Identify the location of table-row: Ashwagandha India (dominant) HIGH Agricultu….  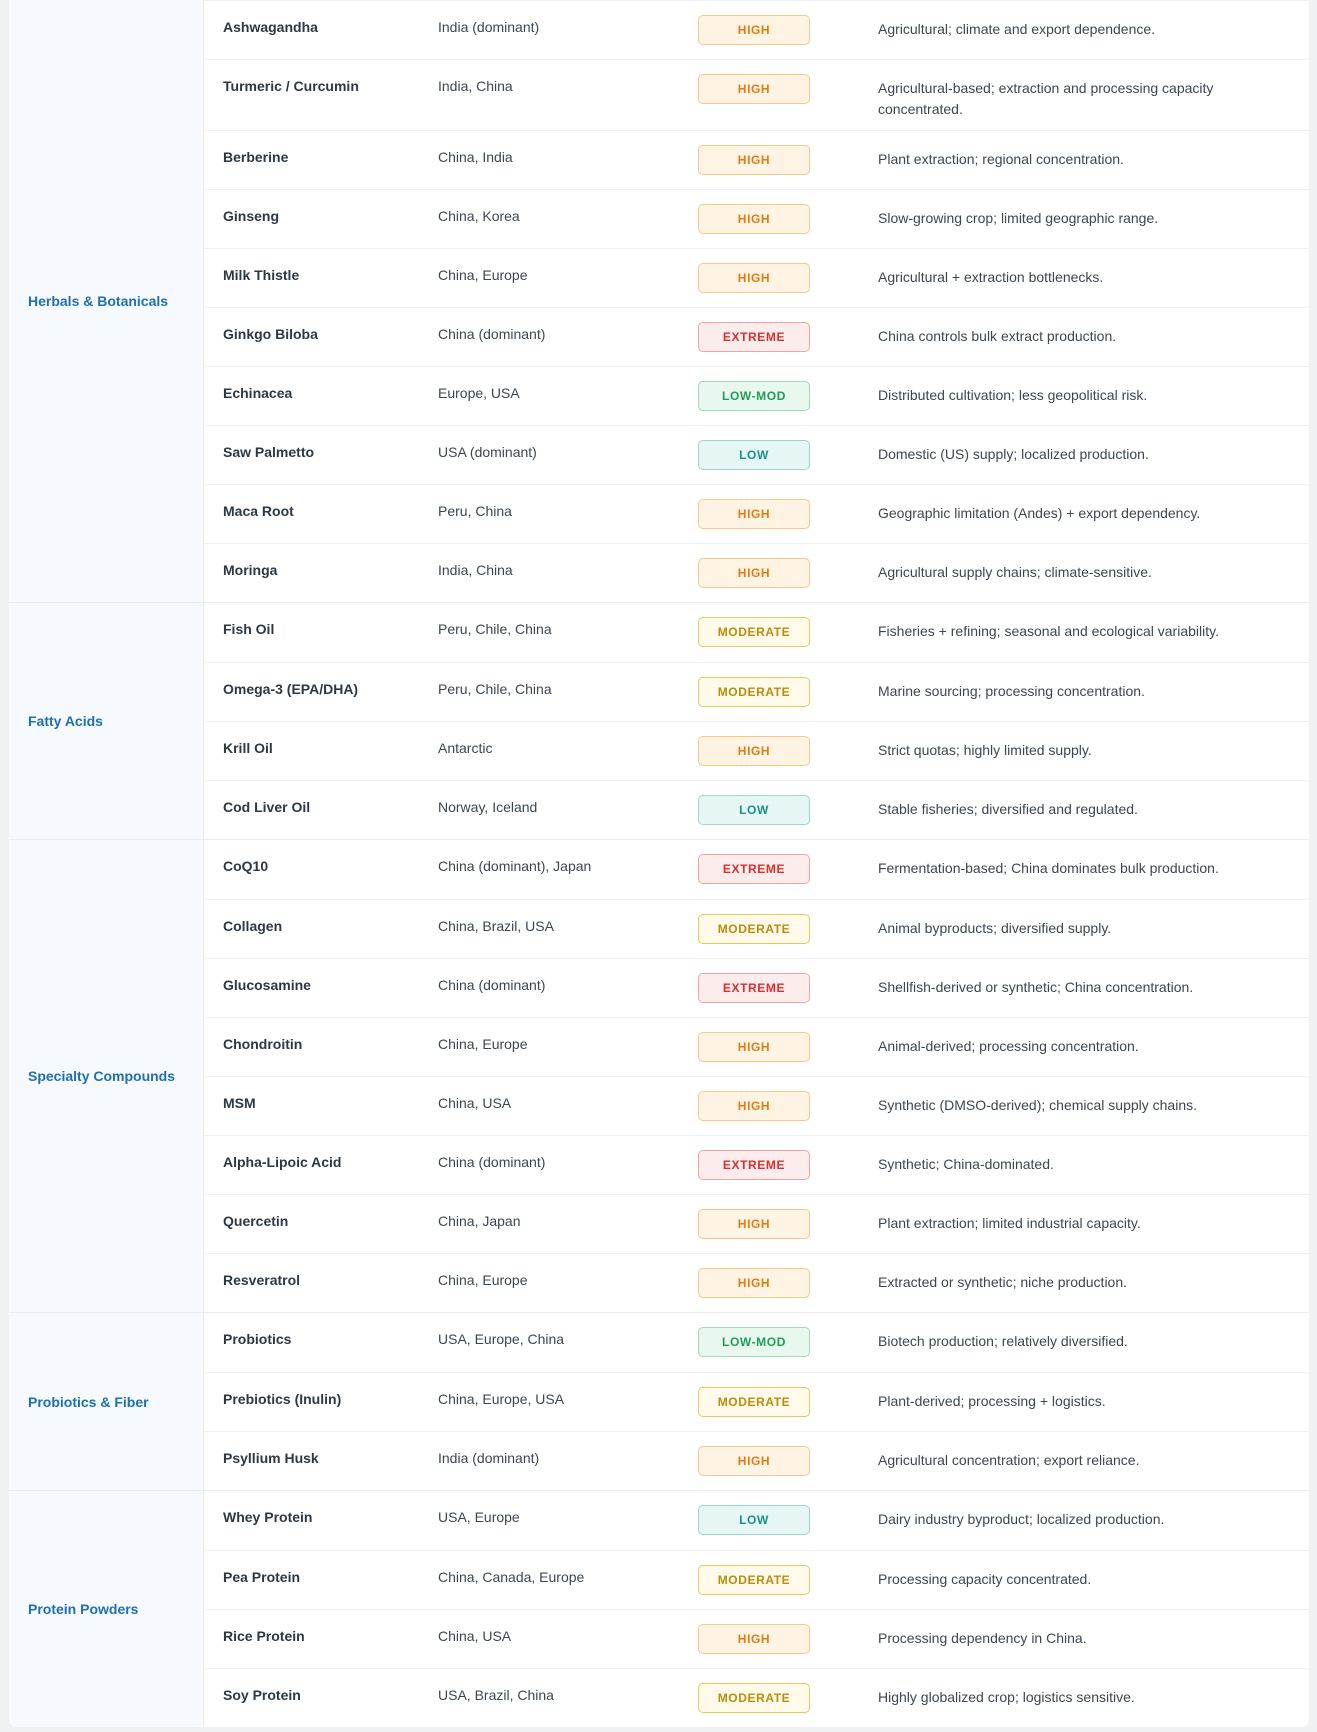
(756, 29).